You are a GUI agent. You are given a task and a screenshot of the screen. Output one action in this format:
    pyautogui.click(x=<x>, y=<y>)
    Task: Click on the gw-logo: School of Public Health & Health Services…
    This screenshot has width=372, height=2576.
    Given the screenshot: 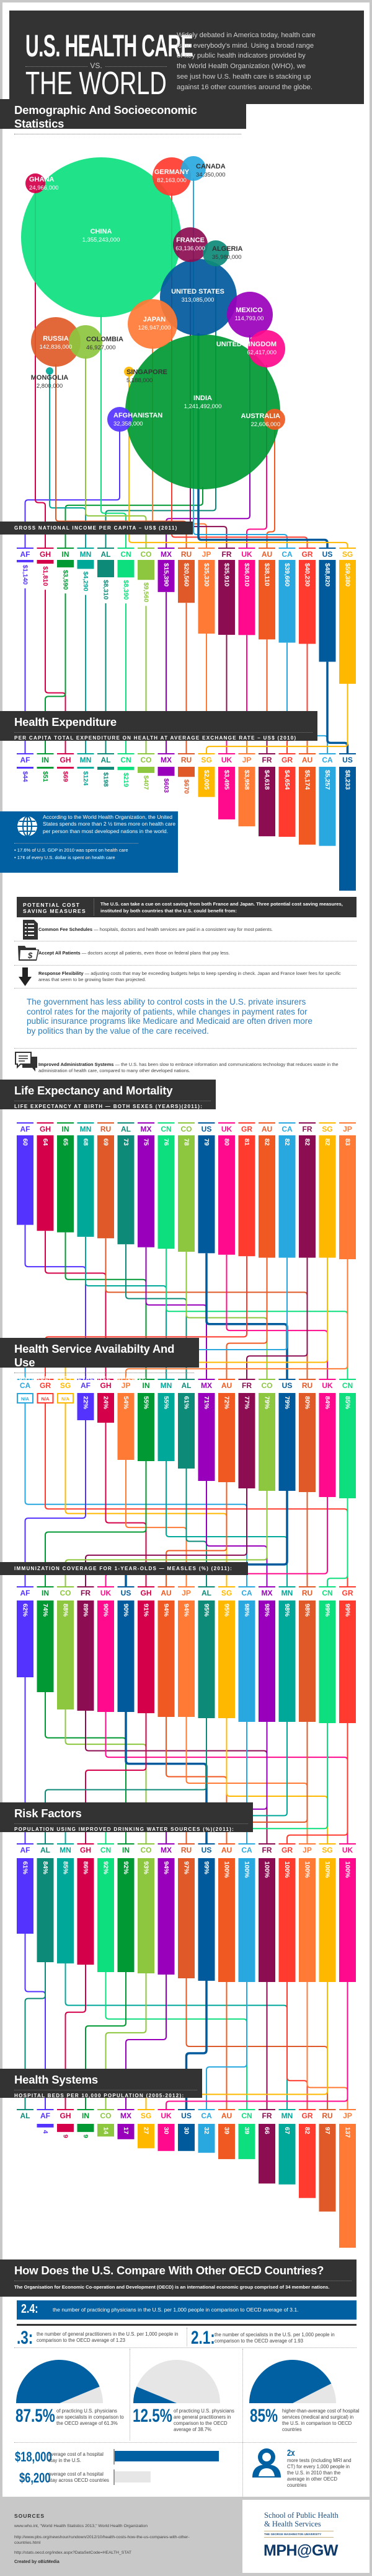 What is the action you would take?
    pyautogui.click(x=306, y=2536)
    